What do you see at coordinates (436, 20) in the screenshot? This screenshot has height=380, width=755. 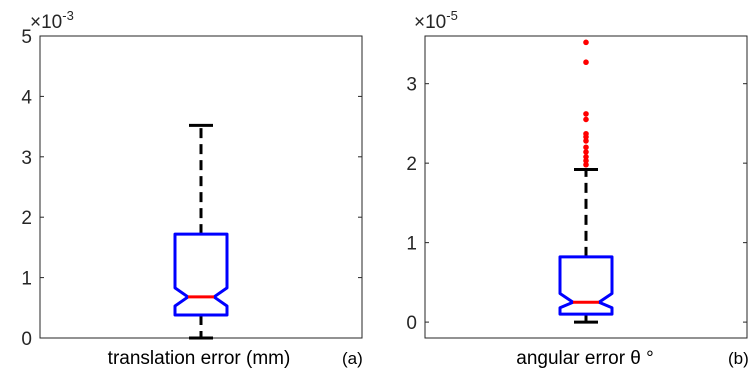 I see `exponent-label-b: ×10⁻⁵` at bounding box center [436, 20].